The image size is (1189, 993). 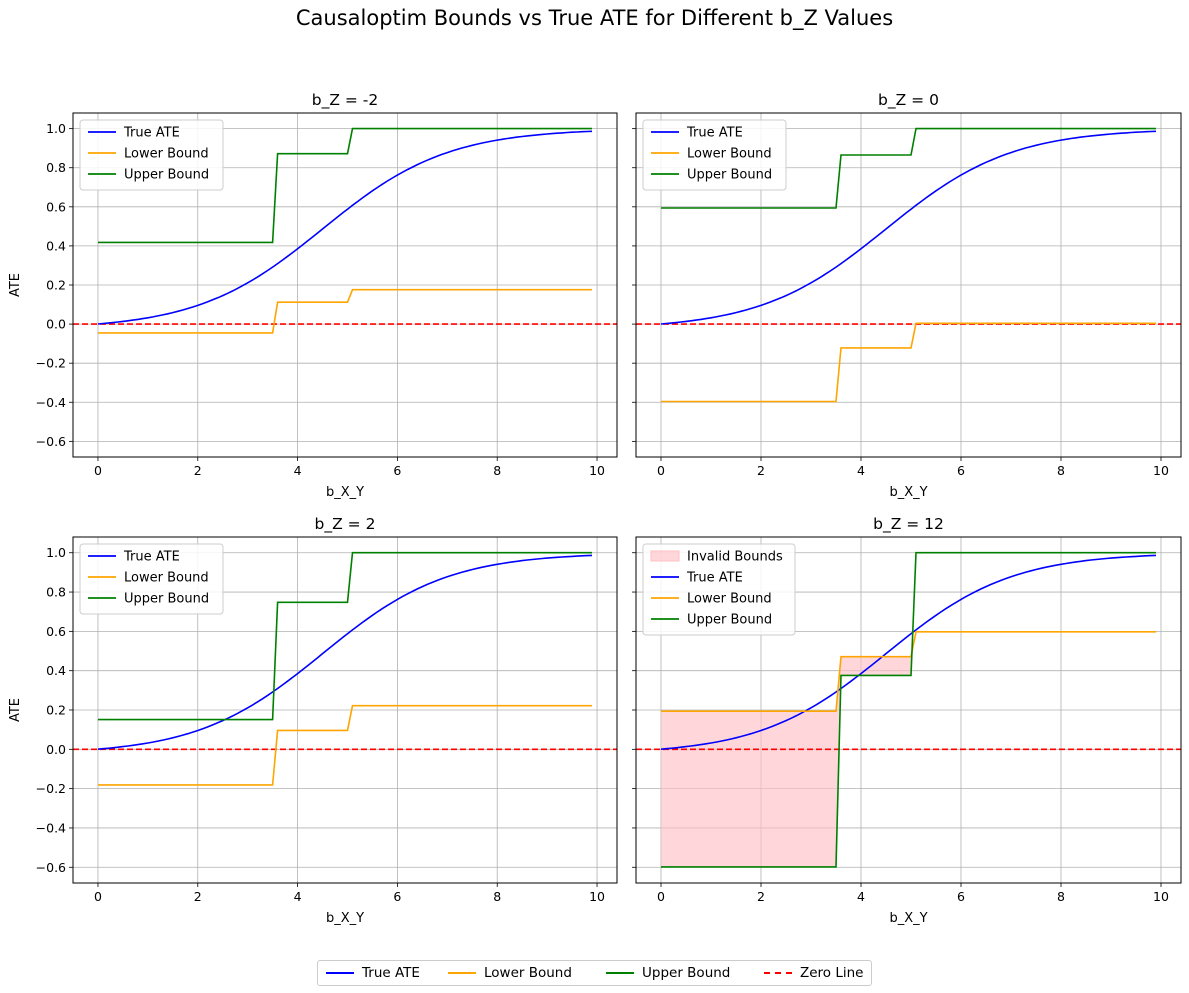 I want to click on bottom-legend-item-lower-bound: Lower Bound, so click(x=510, y=973).